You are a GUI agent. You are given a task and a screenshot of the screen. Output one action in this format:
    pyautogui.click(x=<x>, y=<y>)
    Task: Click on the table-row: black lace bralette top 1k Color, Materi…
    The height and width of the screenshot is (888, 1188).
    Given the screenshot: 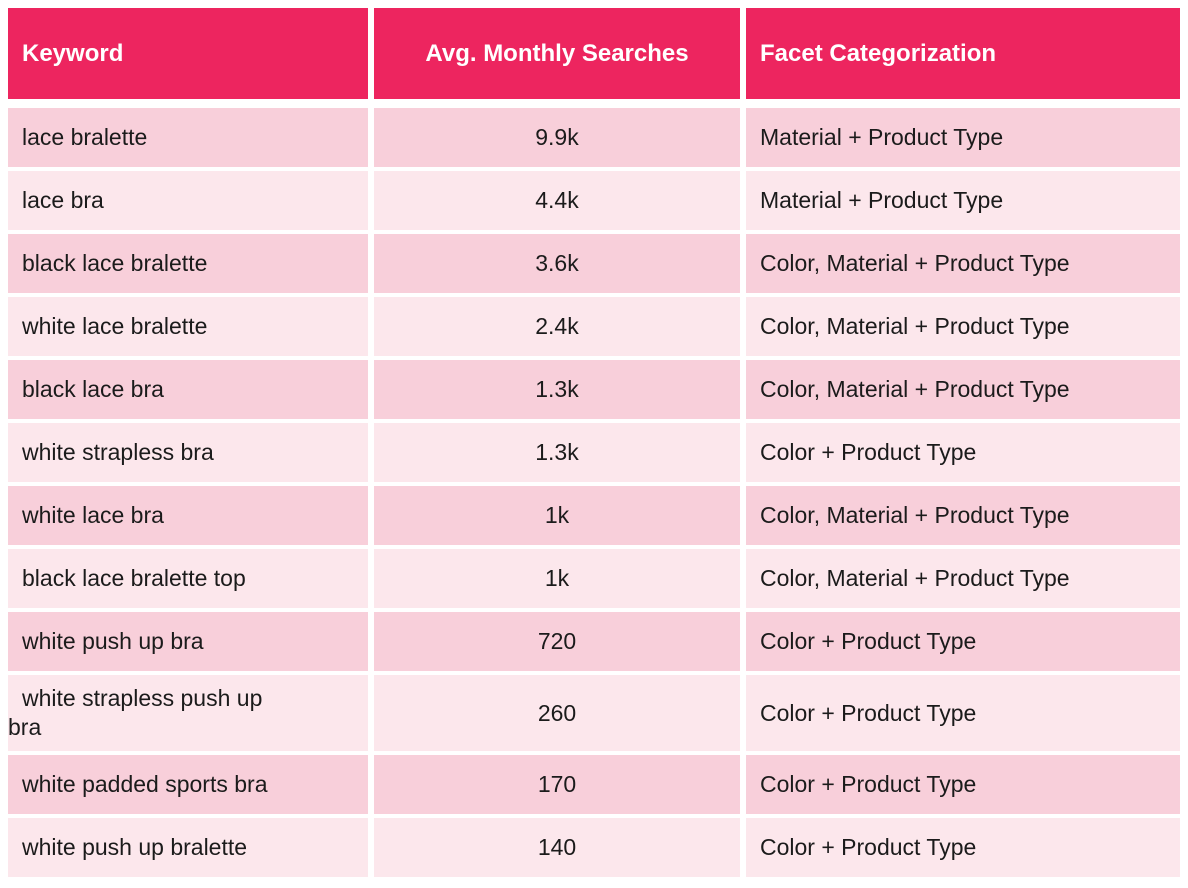 What is the action you would take?
    pyautogui.click(x=594, y=578)
    